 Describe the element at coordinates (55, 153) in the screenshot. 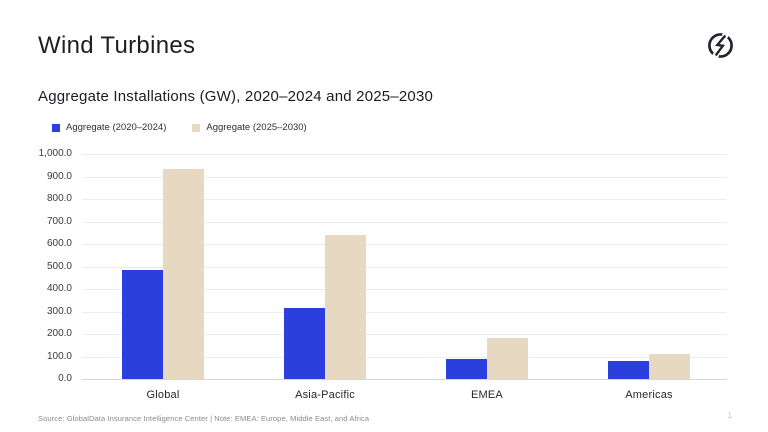

I see `y-axis-label: 1,000.0` at that location.